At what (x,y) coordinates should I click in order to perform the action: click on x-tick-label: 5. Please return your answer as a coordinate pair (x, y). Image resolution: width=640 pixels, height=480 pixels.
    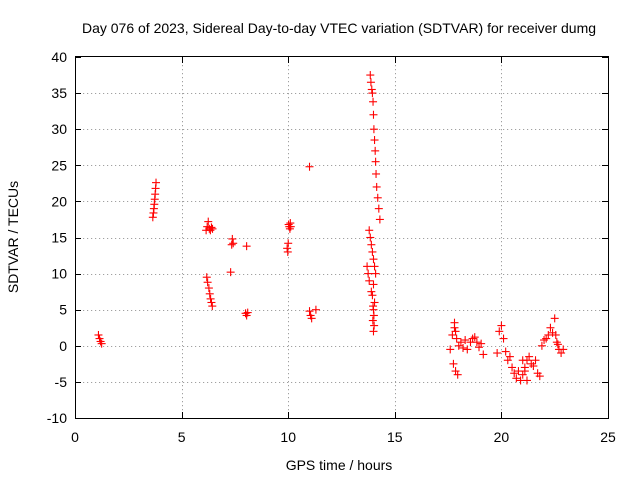
    Looking at the image, I should click on (182, 437).